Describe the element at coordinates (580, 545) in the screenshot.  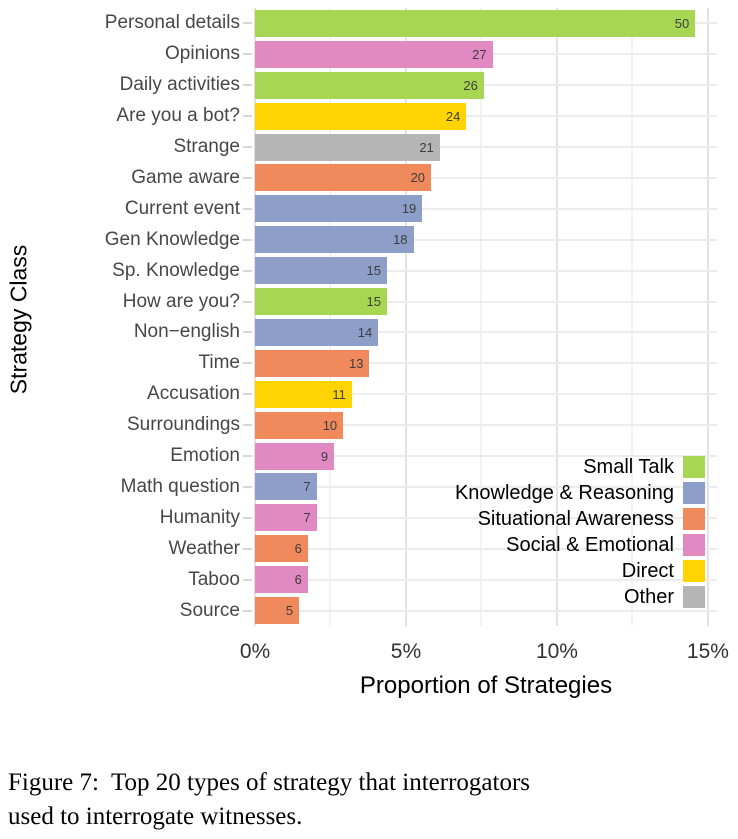
I see `legend-item: Social & Emotional` at that location.